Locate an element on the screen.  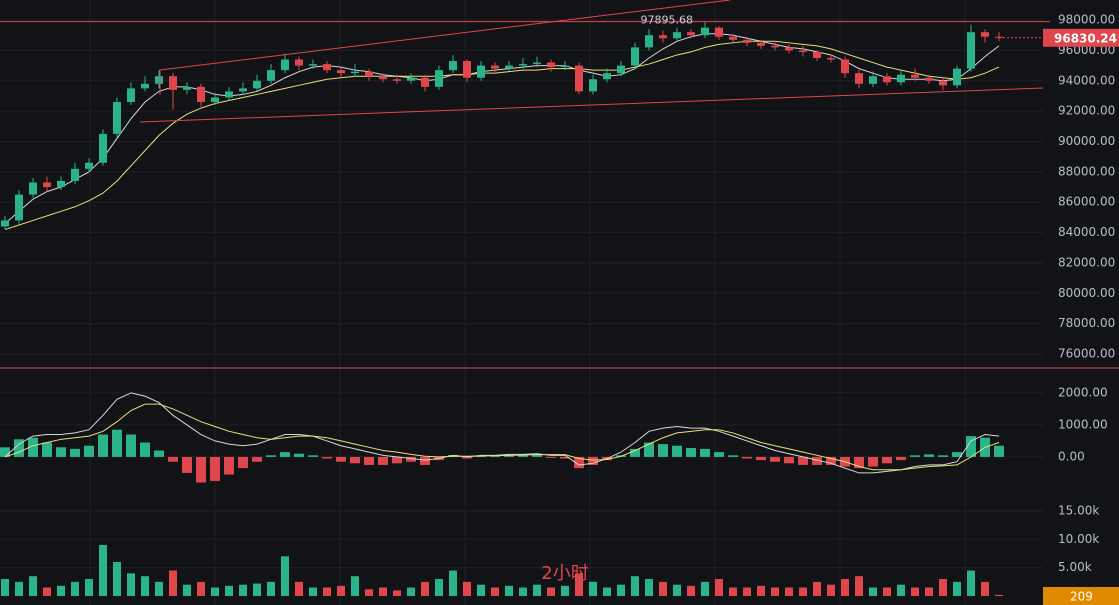
current-volume-box is located at coordinates (1081, 596).